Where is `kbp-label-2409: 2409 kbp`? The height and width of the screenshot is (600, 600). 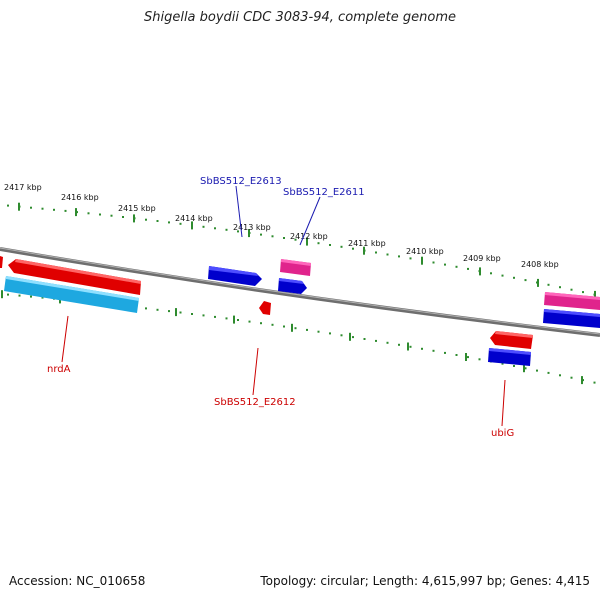
kbp-label-2409: 2409 kbp is located at coordinates (482, 258).